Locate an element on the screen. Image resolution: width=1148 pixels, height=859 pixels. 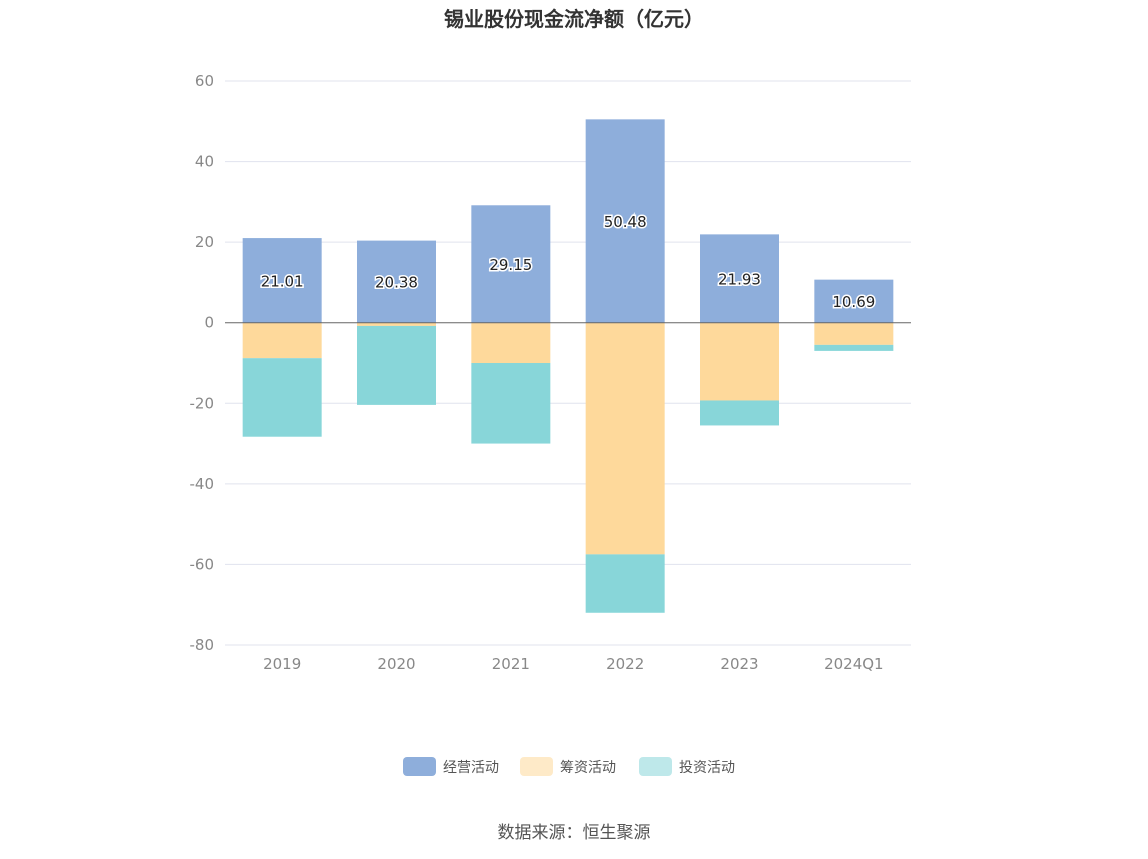
legend-label: 投资活动 is located at coordinates (707, 768).